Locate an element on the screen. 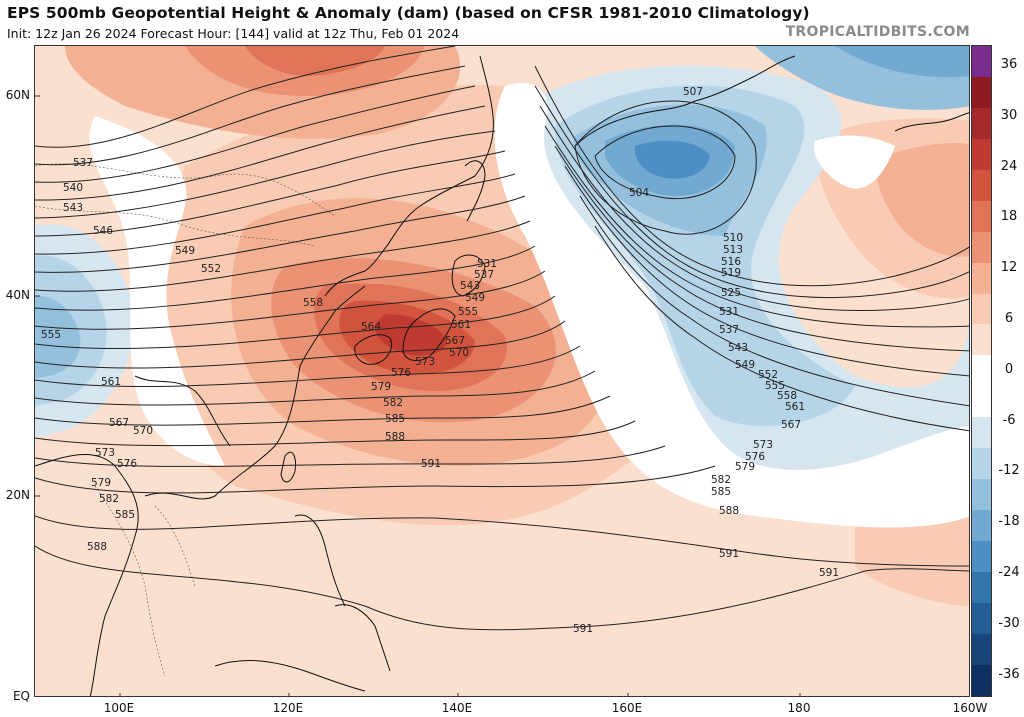 The image size is (1024, 717). contour-label: 513 is located at coordinates (733, 250).